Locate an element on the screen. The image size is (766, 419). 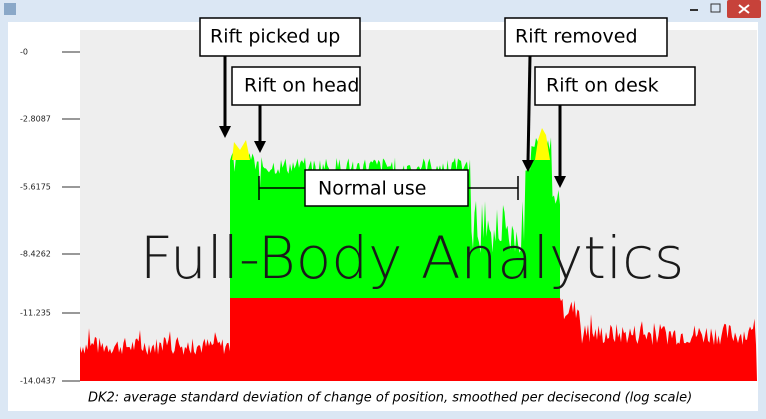
y-tick-label: -8.4262 is located at coordinates (35, 254).